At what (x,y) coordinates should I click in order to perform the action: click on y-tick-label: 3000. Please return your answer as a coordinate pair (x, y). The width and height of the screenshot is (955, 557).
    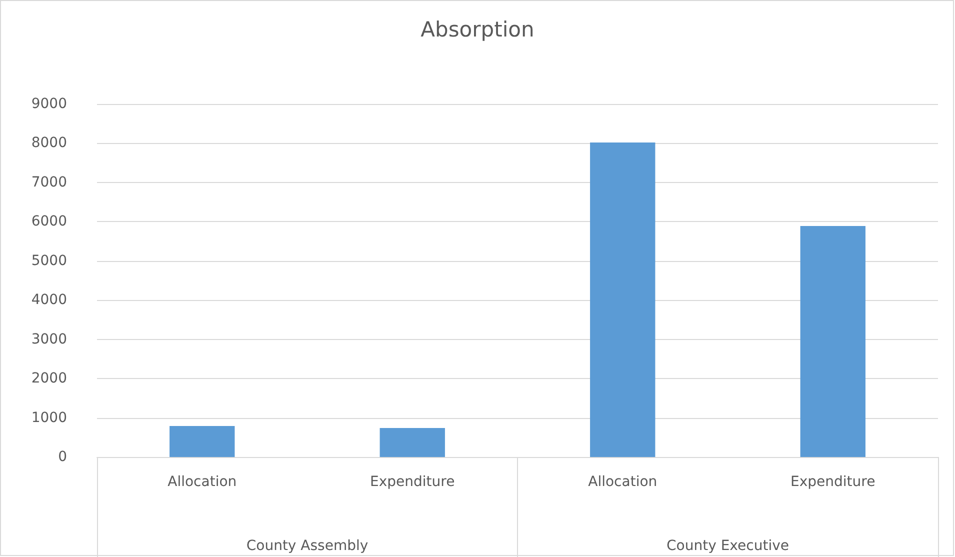
    Looking at the image, I should click on (49, 339).